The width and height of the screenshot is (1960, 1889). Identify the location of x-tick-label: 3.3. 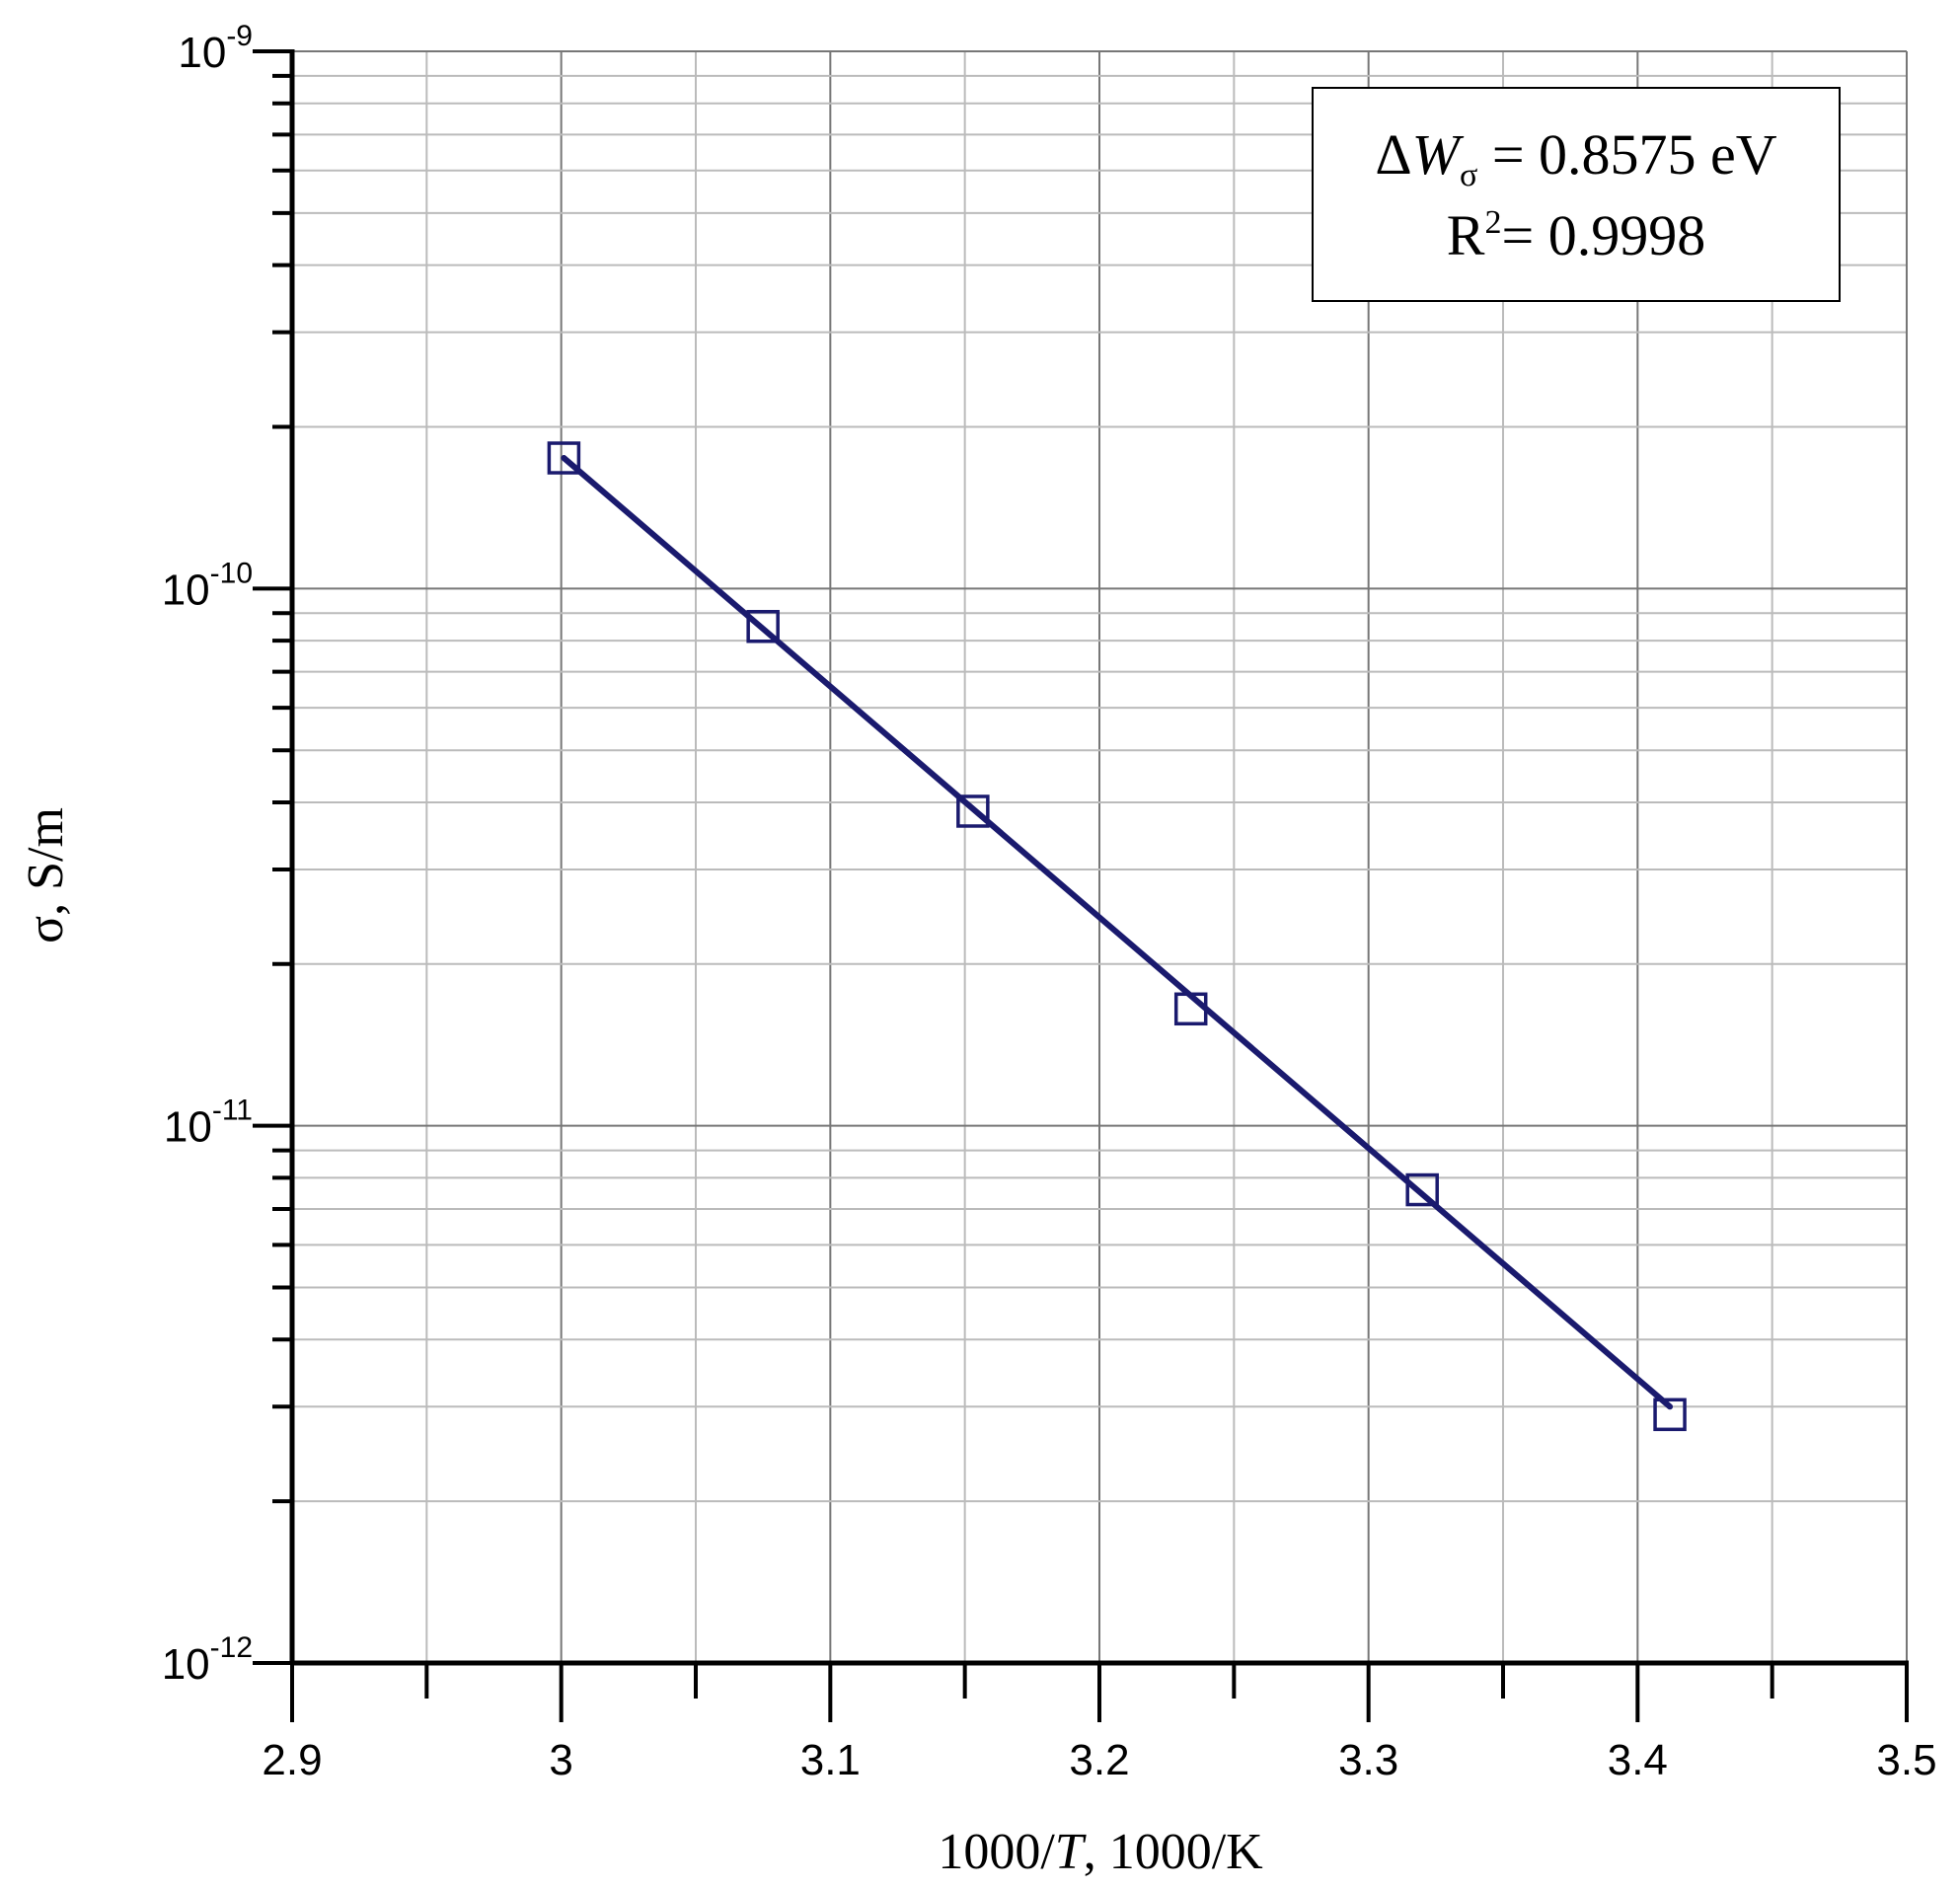
(1368, 1760).